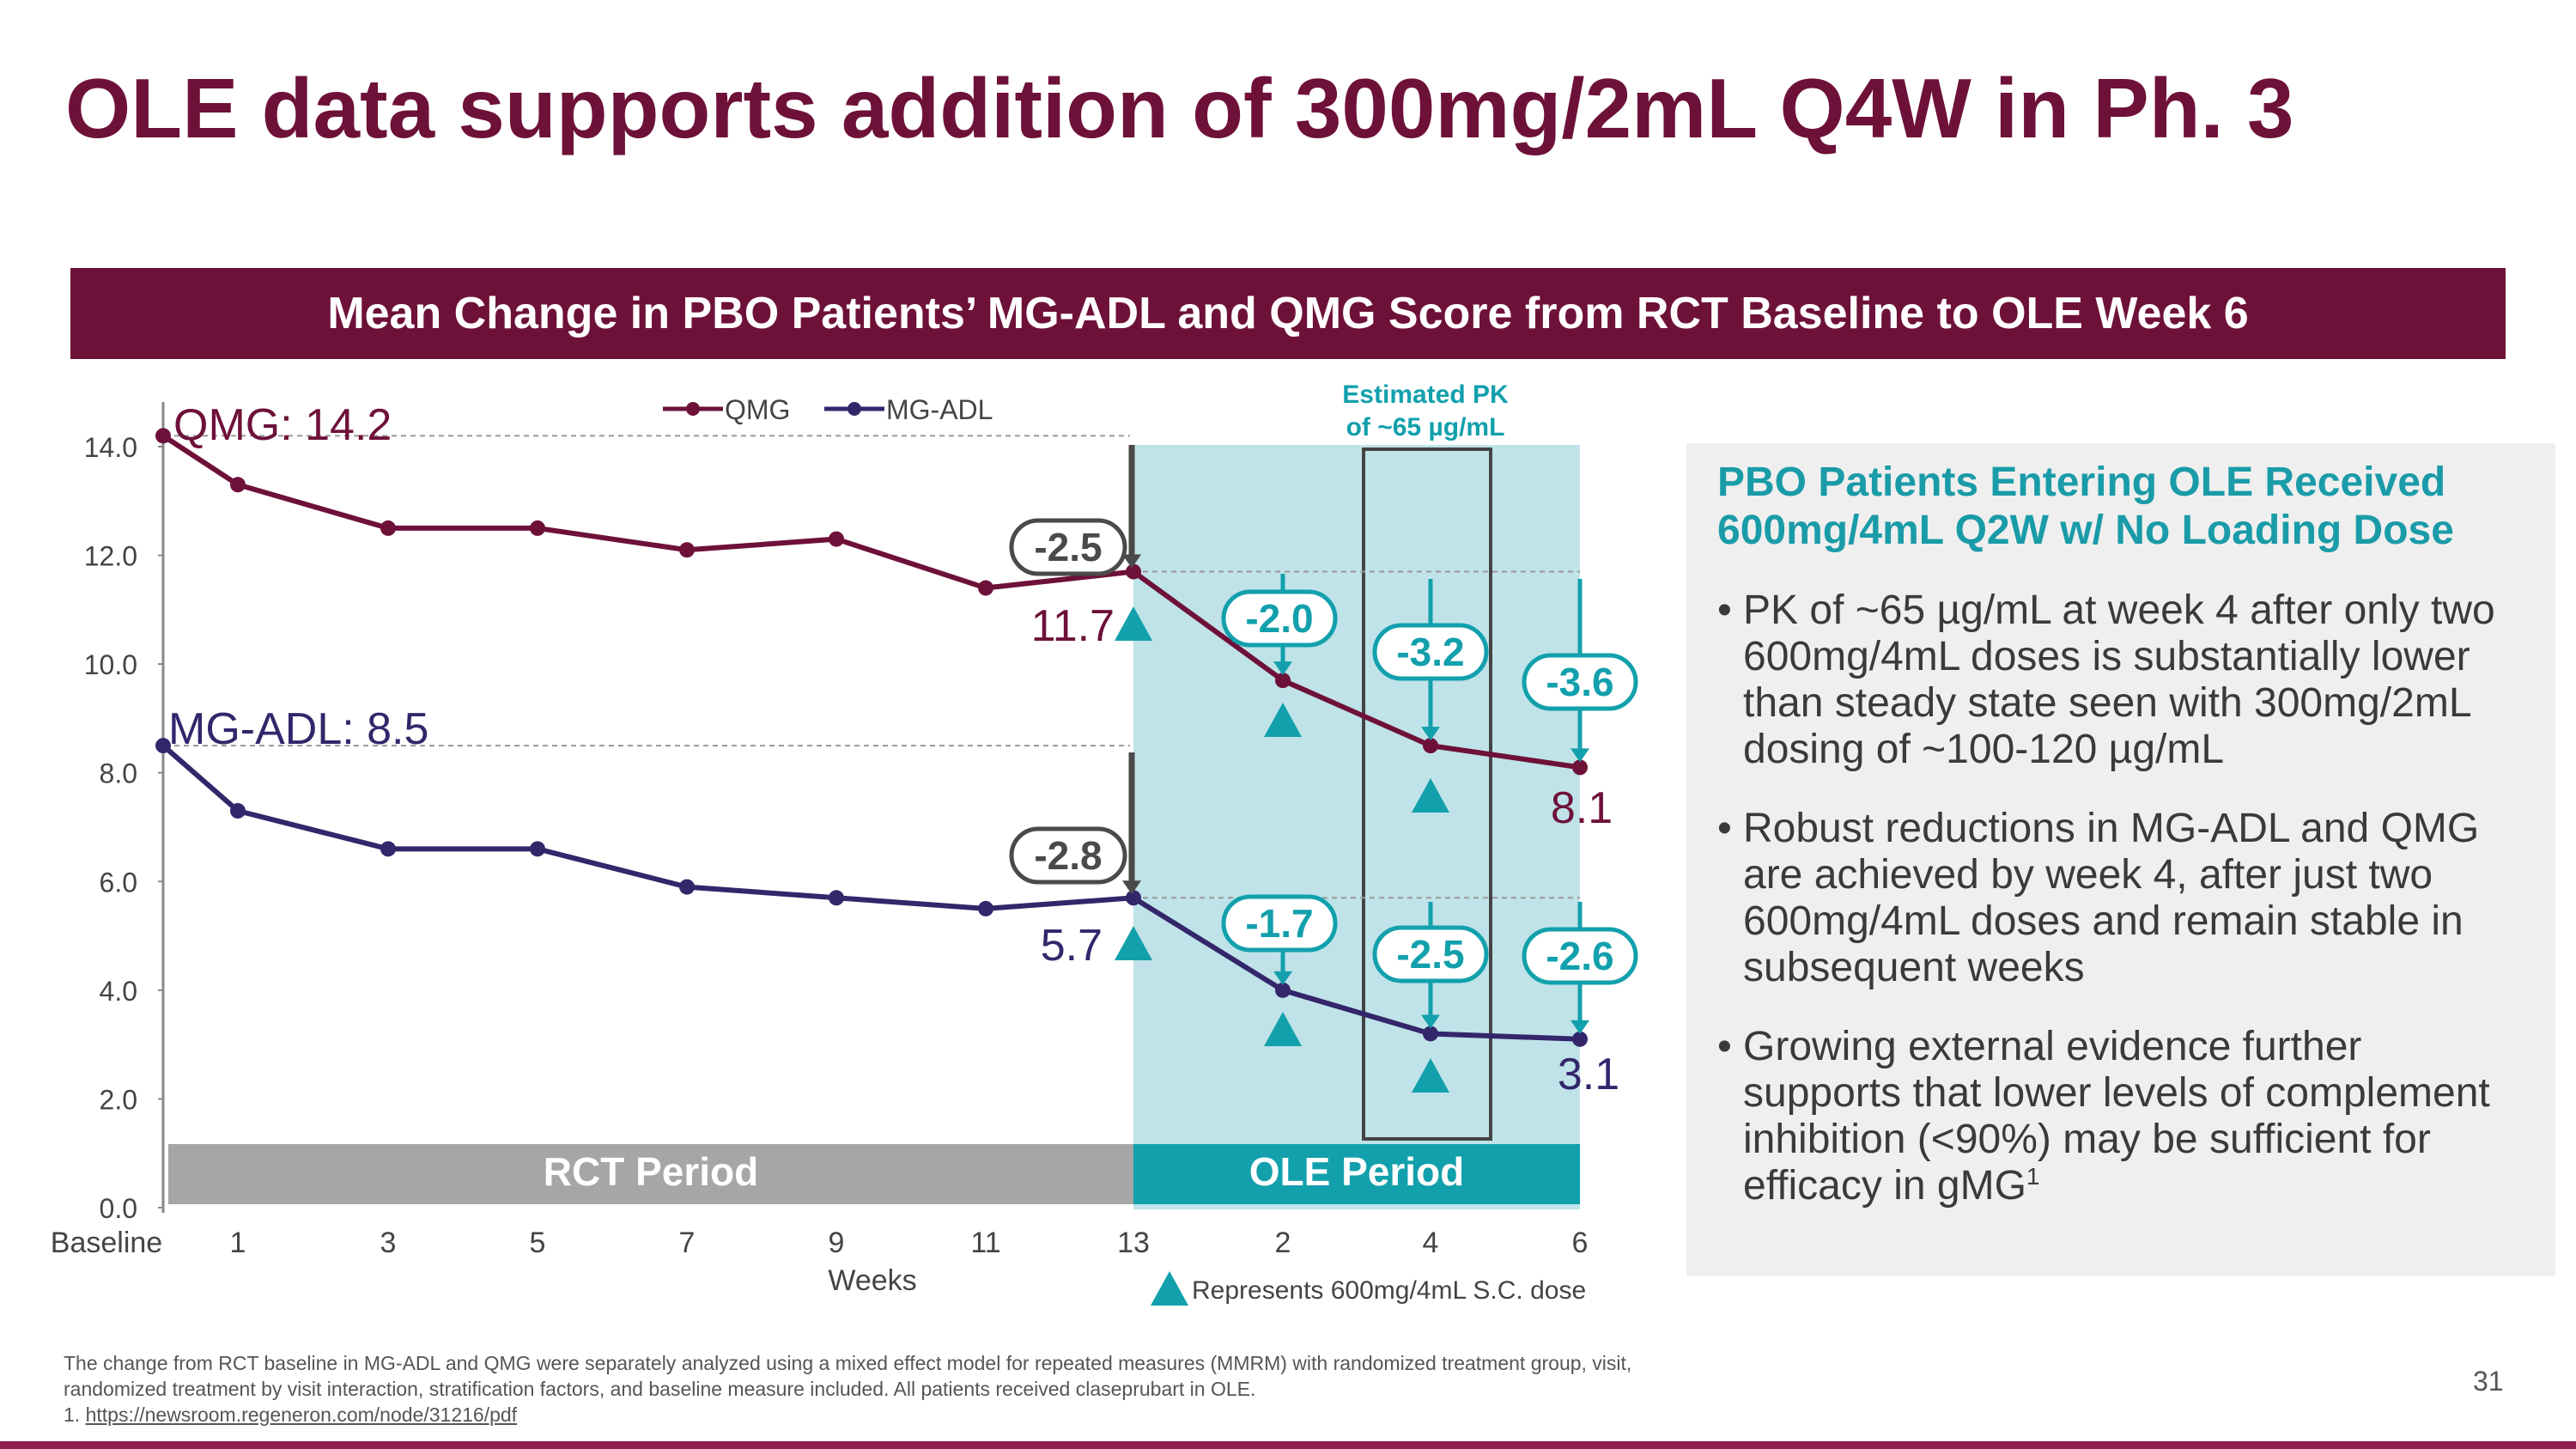 This screenshot has width=2576, height=1449. Describe the element at coordinates (2488, 1381) in the screenshot. I see `page-number: 31` at that location.